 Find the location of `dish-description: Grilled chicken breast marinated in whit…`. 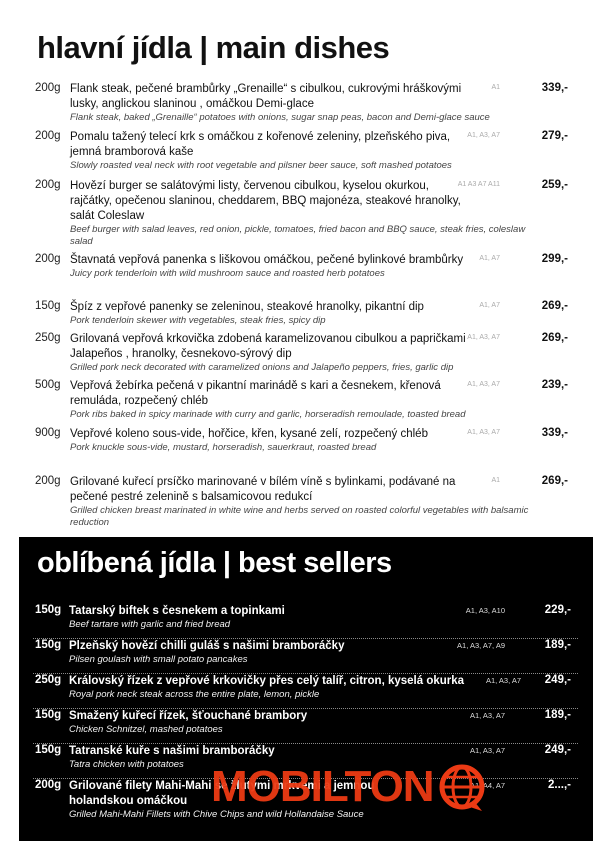

dish-description: Grilled chicken breast marinated in whit… is located at coordinates (299, 516).